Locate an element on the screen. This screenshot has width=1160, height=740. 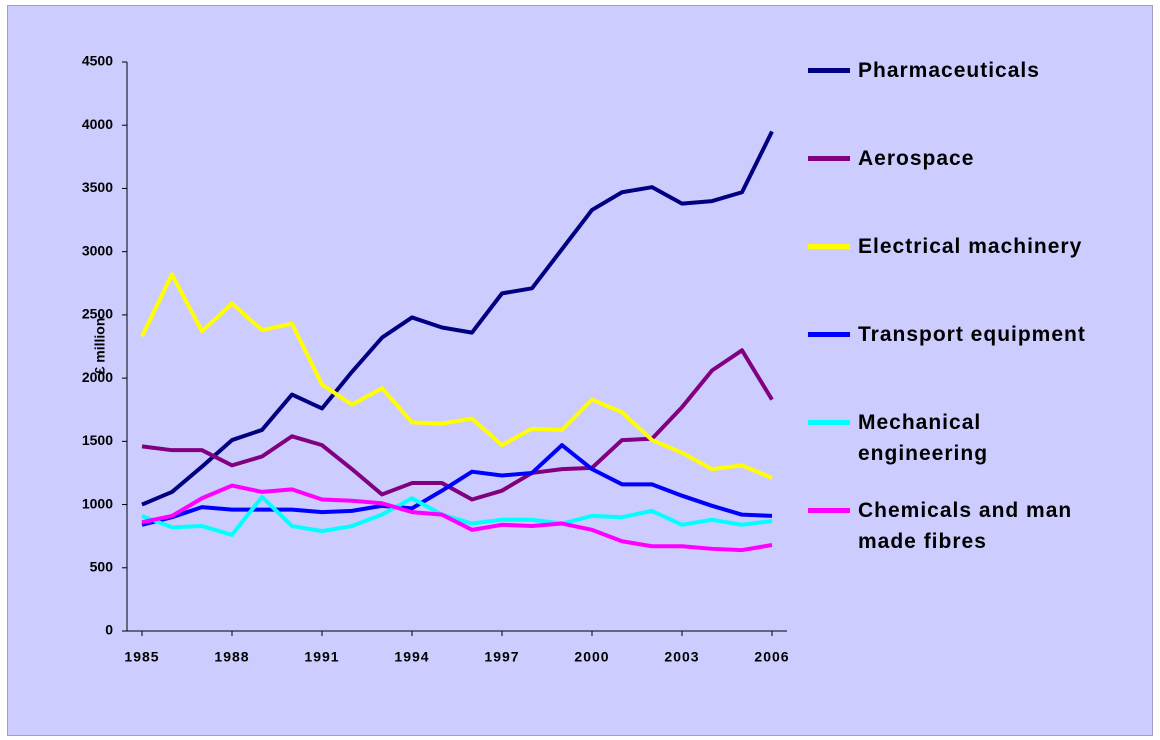
y-tick-label: 1000 is located at coordinates (97, 503).